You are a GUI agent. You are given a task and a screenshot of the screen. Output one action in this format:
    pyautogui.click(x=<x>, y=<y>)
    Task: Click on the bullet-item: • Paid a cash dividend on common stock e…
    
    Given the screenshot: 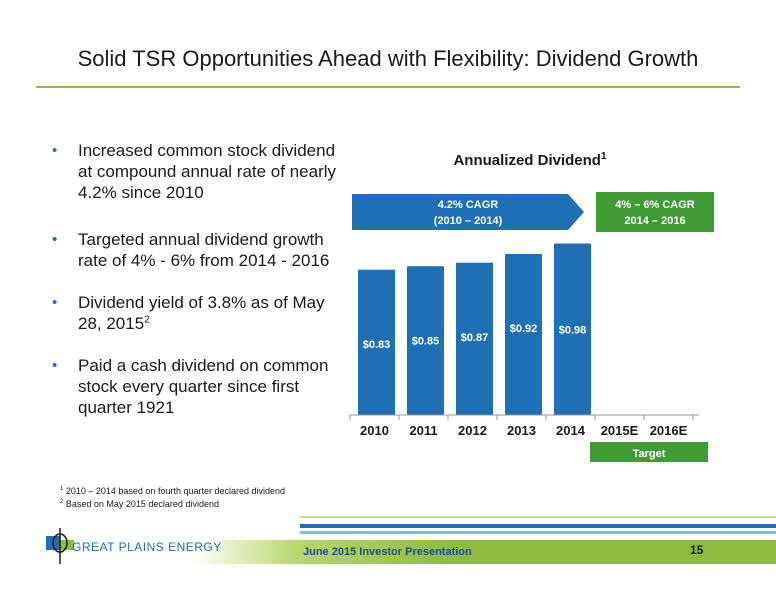 What is the action you would take?
    pyautogui.click(x=199, y=386)
    